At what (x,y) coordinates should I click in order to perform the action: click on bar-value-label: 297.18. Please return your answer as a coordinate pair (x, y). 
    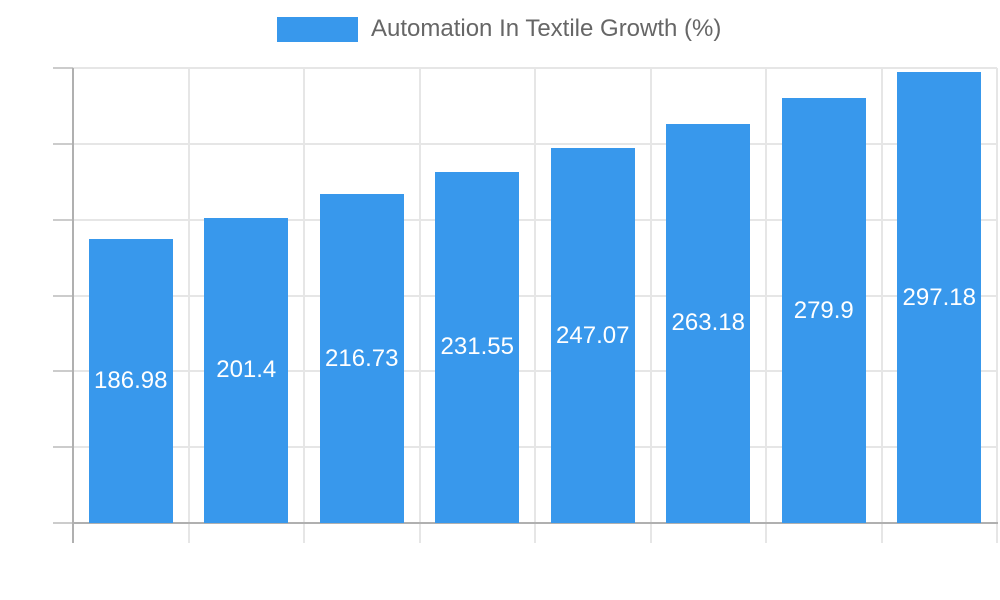
    Looking at the image, I should click on (939, 297).